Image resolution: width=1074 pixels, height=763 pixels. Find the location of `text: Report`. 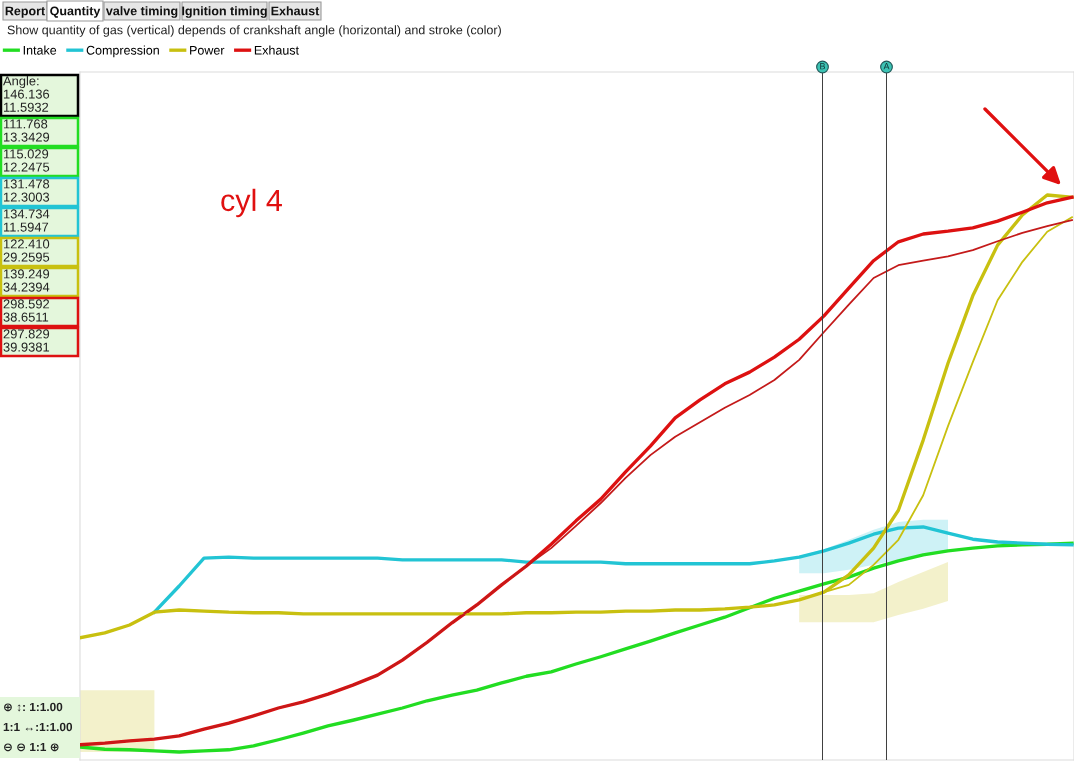

text: Report is located at coordinates (25, 12).